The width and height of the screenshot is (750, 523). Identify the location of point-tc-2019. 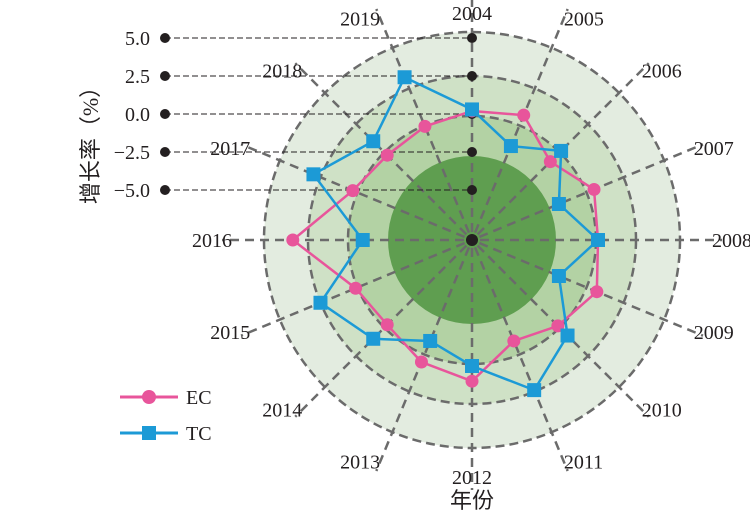
(404, 77).